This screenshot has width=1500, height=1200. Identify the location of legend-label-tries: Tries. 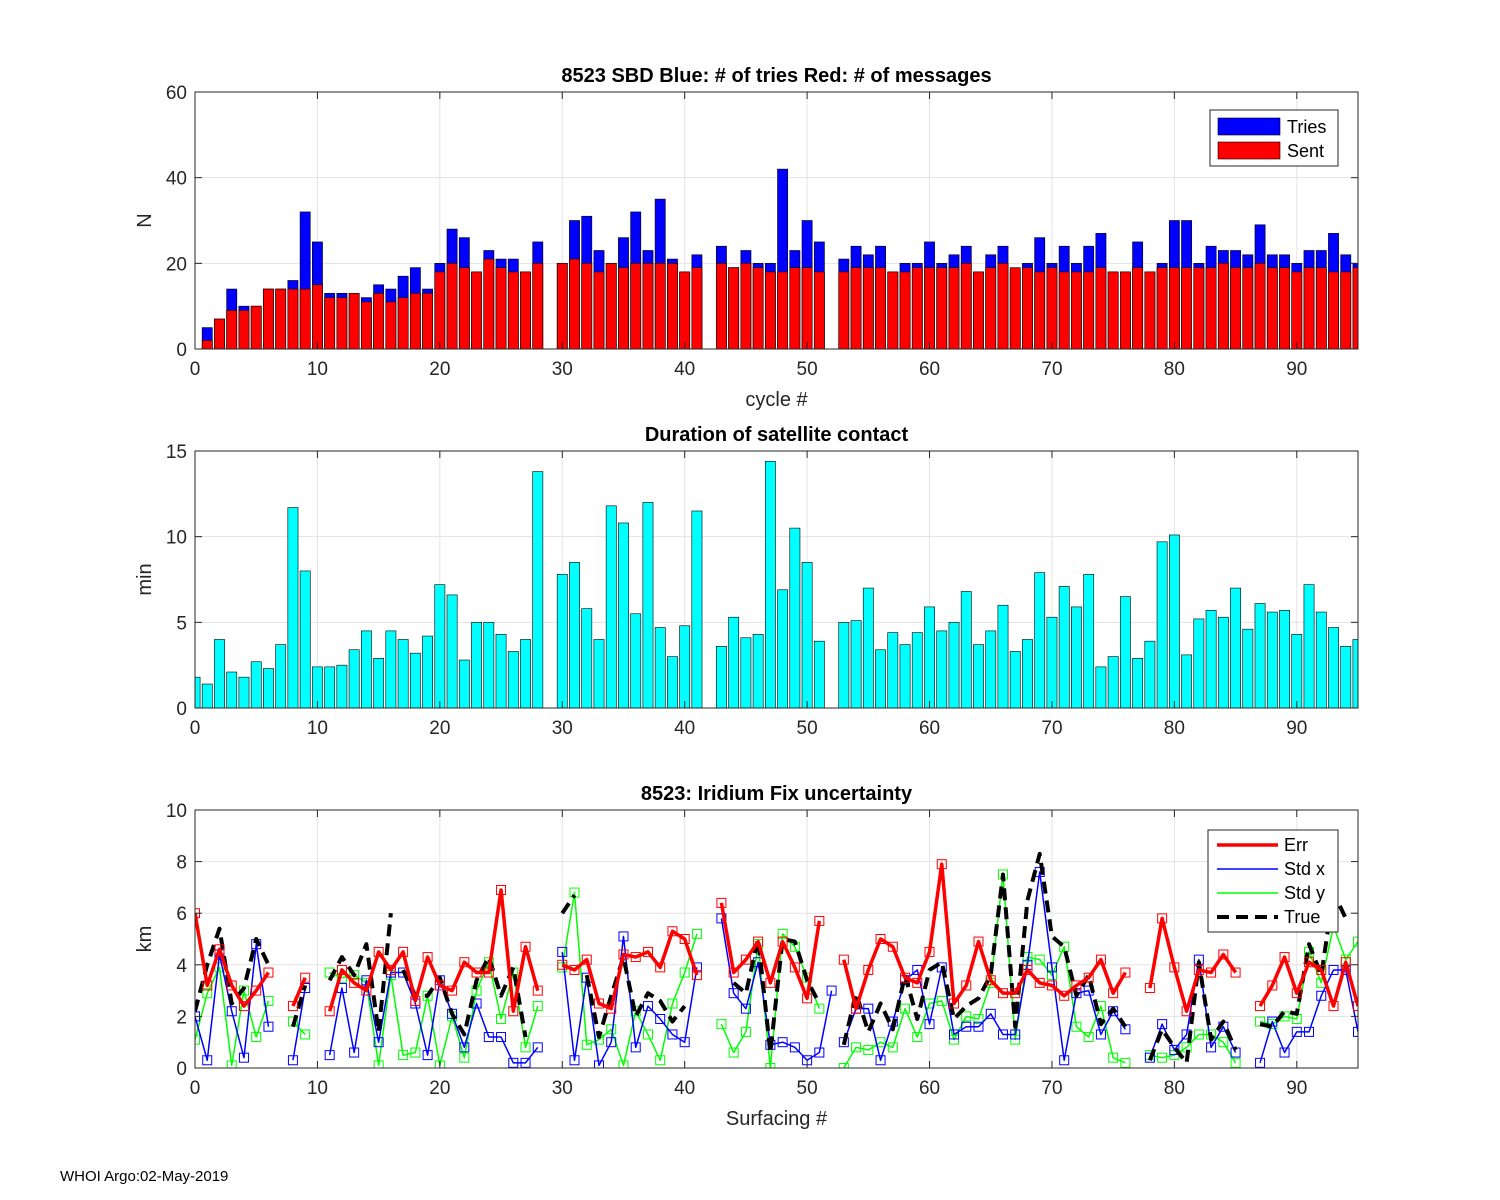
(1306, 127).